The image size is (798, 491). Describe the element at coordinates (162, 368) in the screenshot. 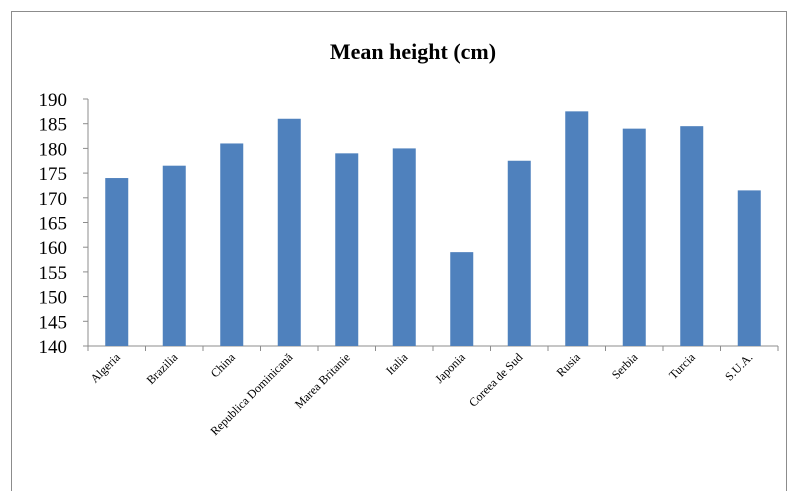

I see `x-tick-label: Brazilia` at that location.